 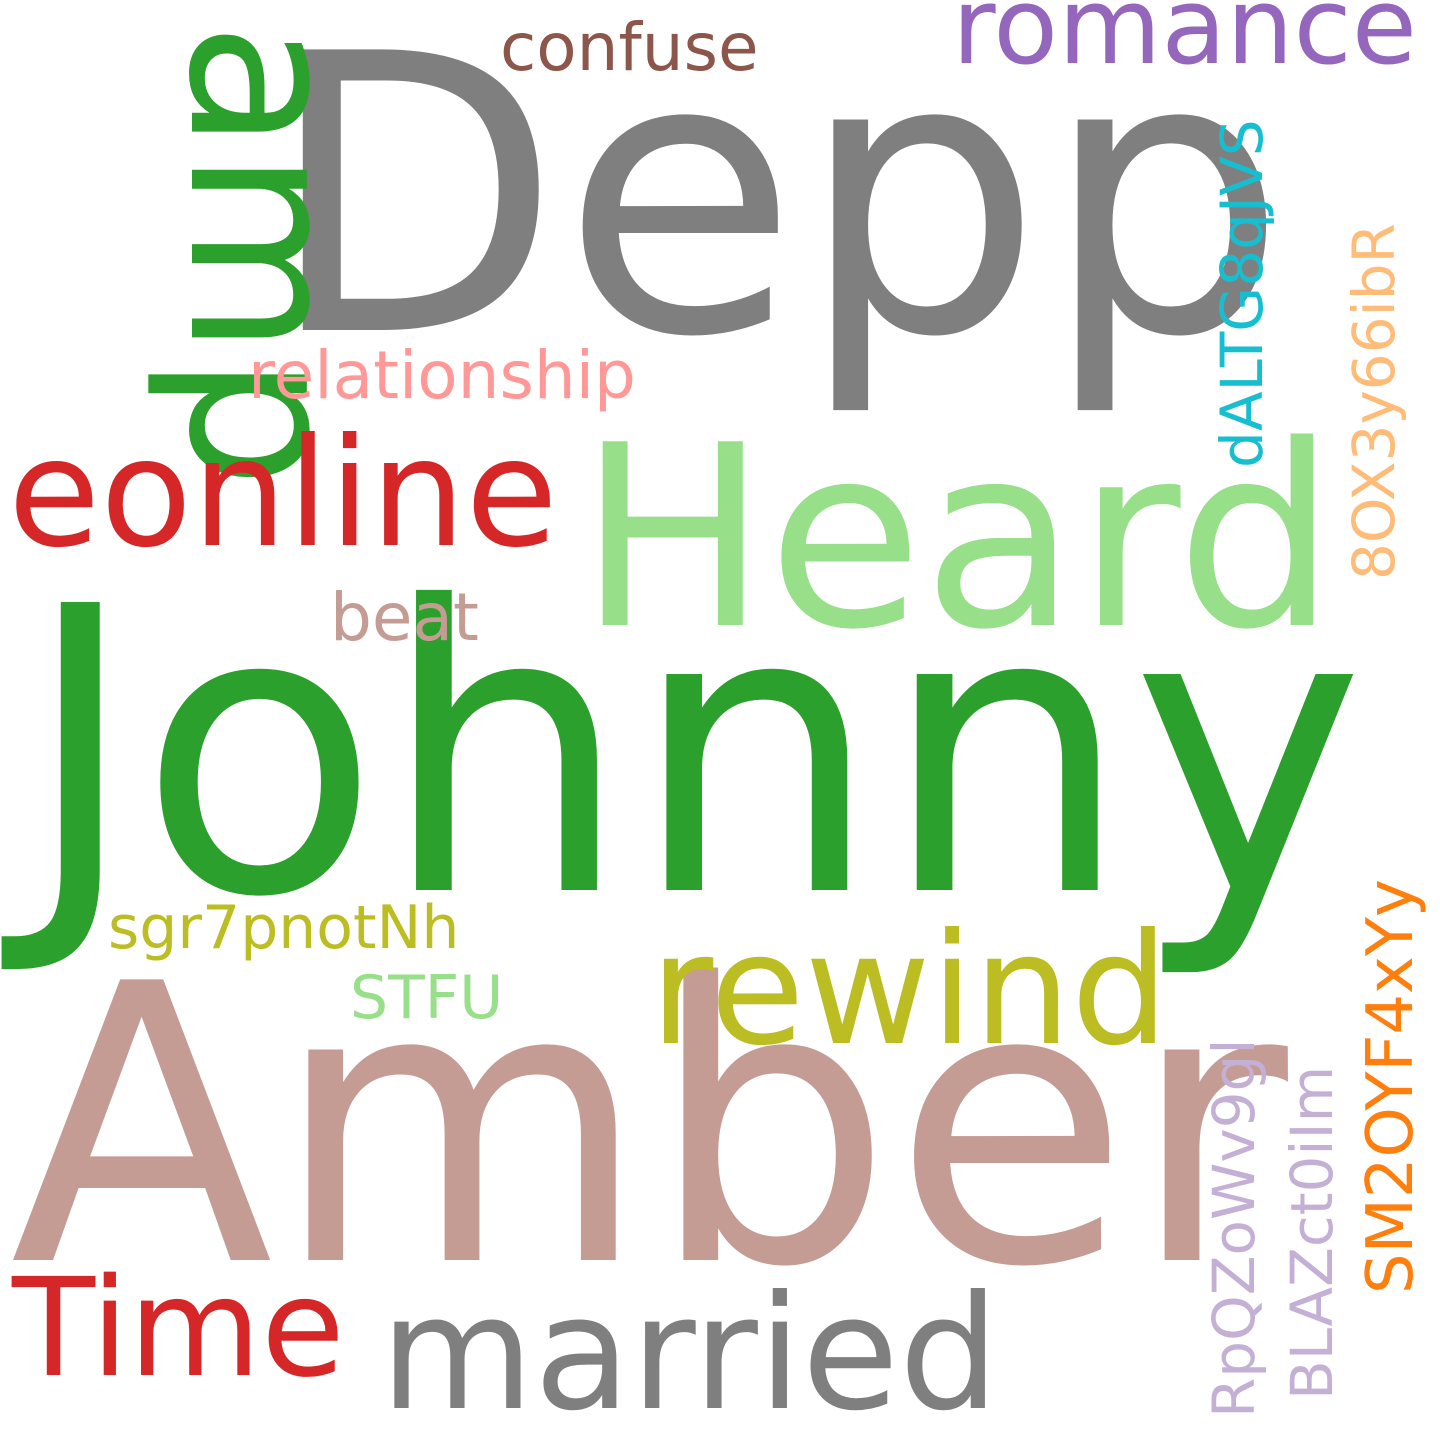 What do you see at coordinates (178, 1329) in the screenshot?
I see `word-time: Time` at bounding box center [178, 1329].